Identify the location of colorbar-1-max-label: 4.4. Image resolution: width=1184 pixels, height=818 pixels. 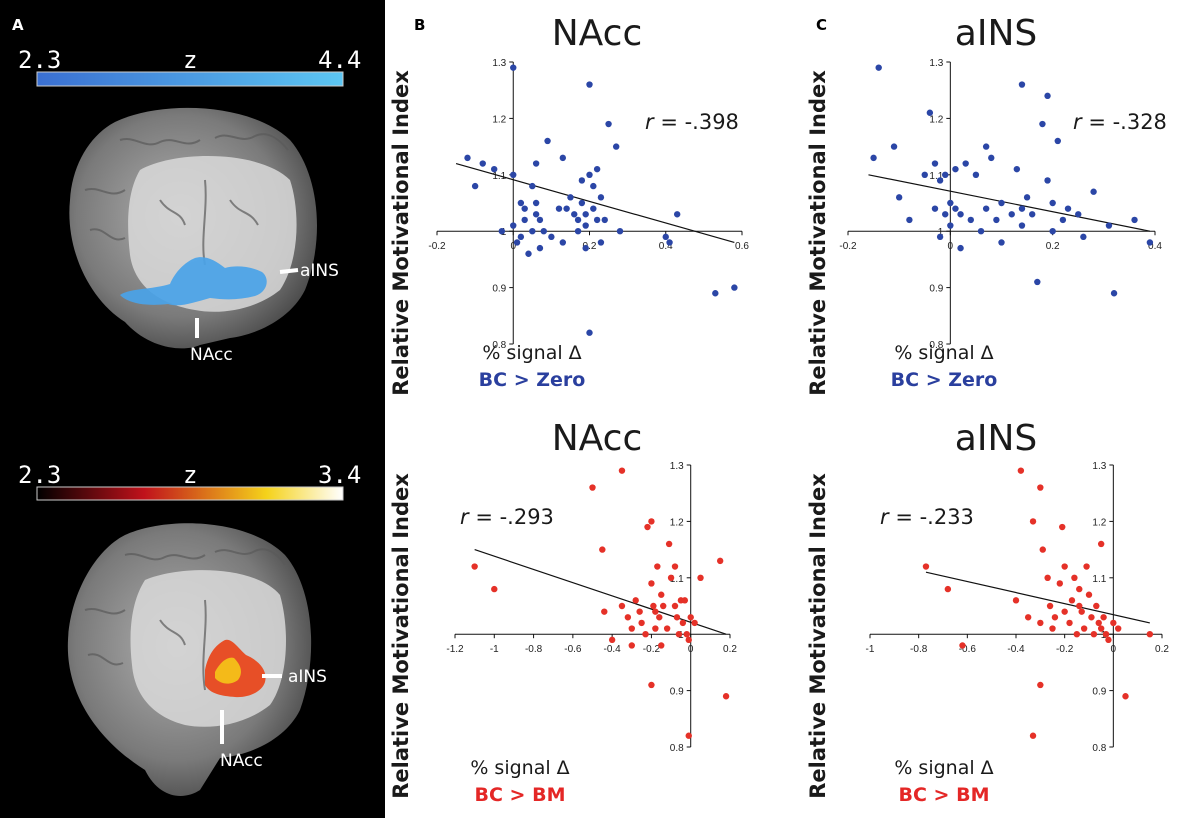
(339, 60).